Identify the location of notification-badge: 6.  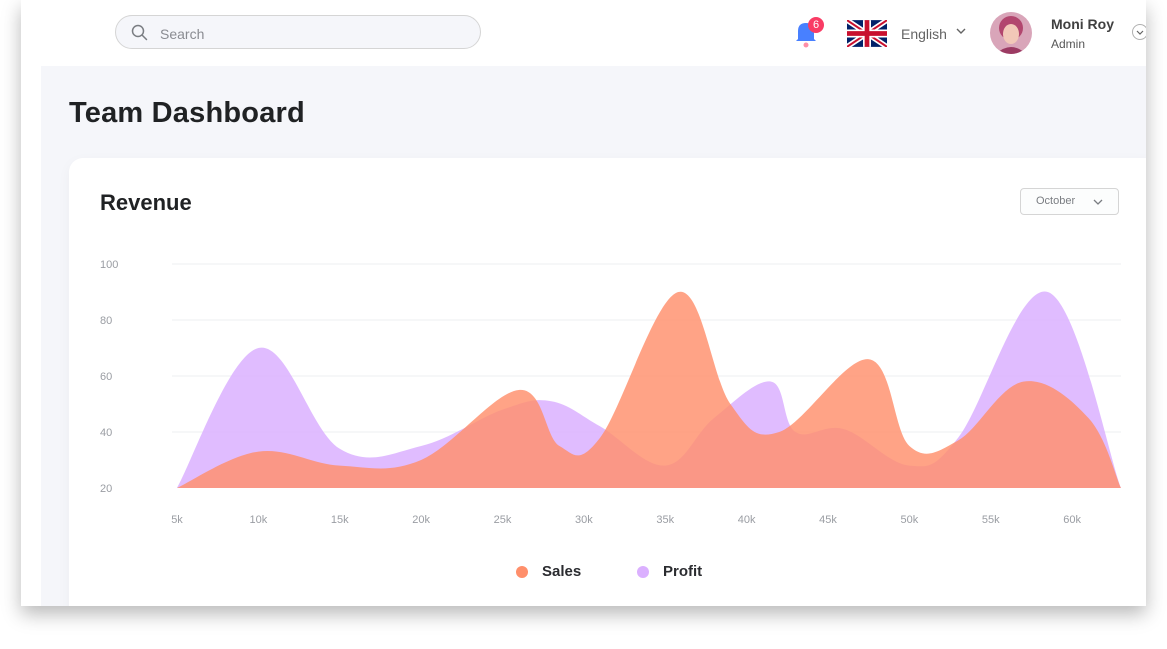
(816, 25).